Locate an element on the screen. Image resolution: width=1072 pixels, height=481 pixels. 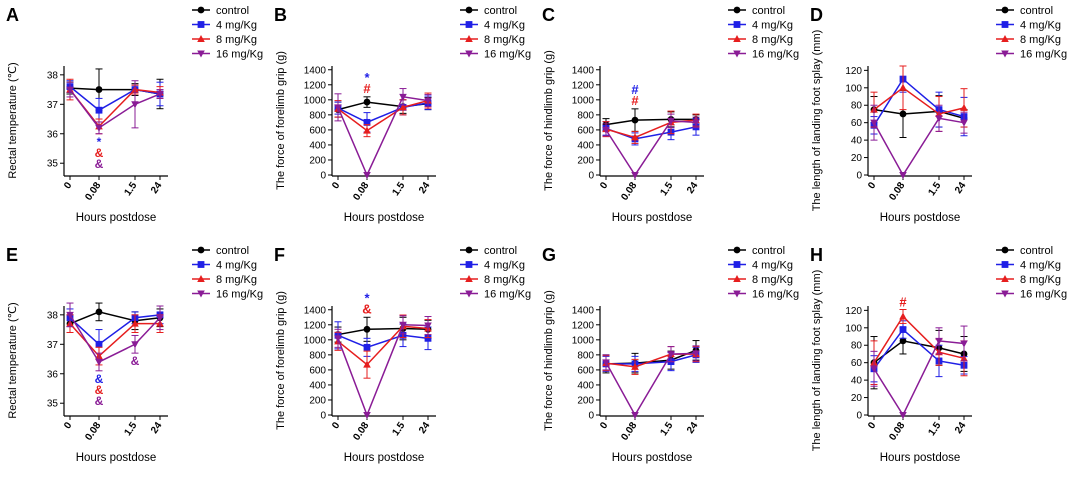
panel-label: C is located at coordinates (548, 15).